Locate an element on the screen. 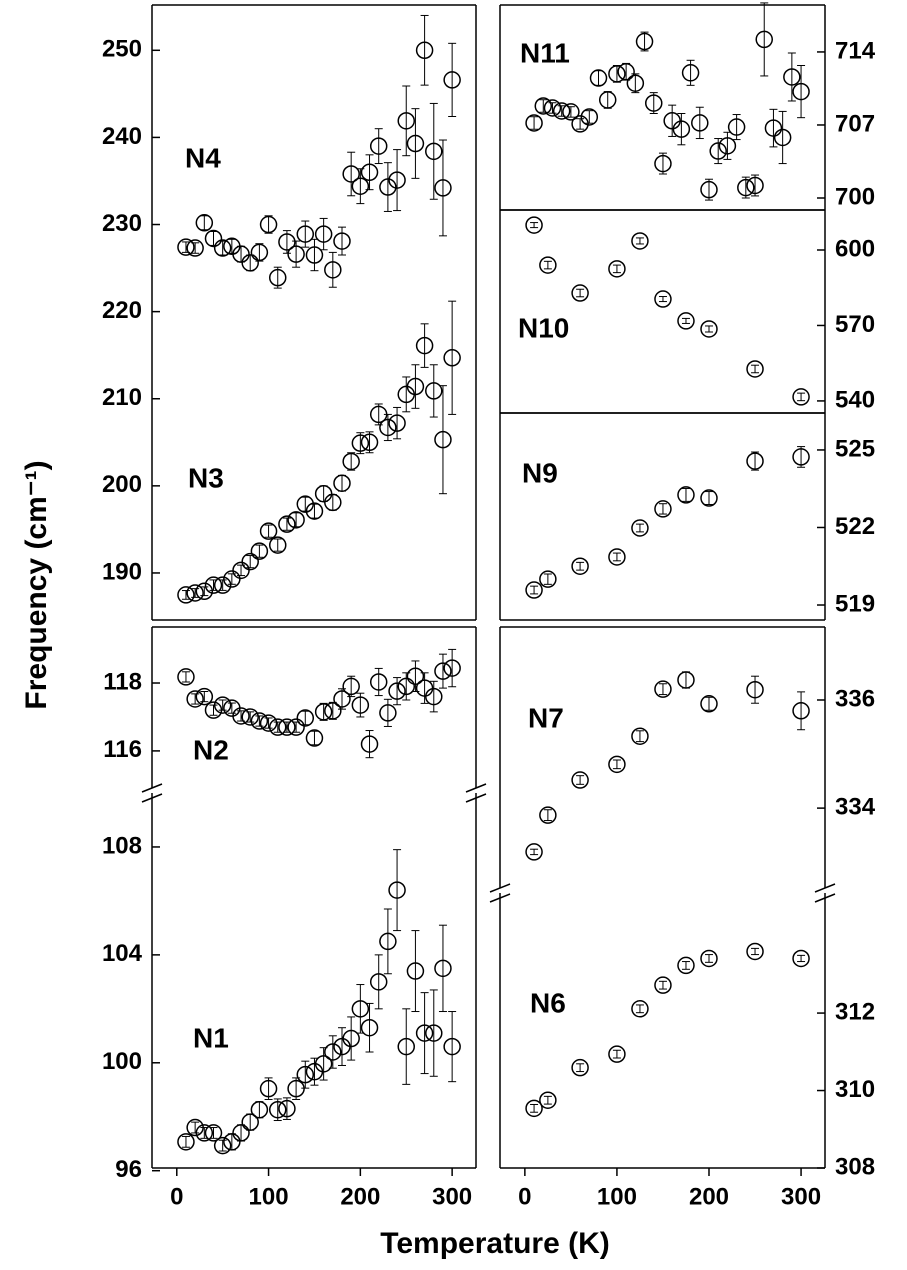 The height and width of the screenshot is (1270, 907). y-tick-label: 100 is located at coordinates (122, 1061).